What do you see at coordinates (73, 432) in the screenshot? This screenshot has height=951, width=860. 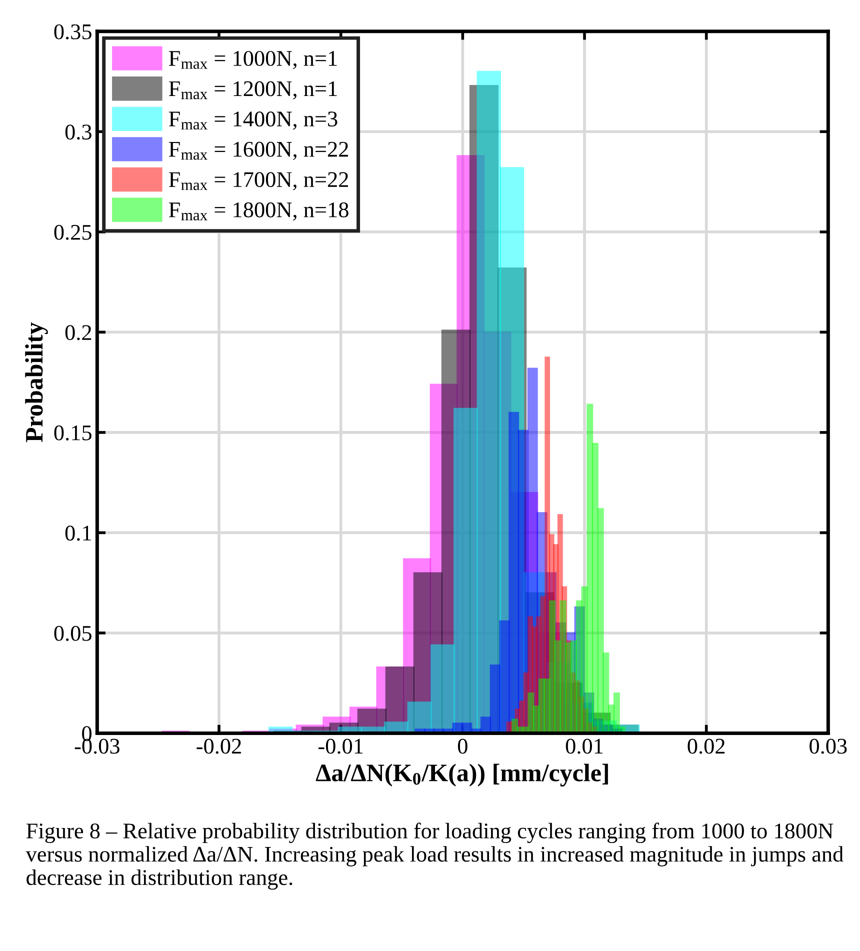 I see `y-tick-label: 0.15` at bounding box center [73, 432].